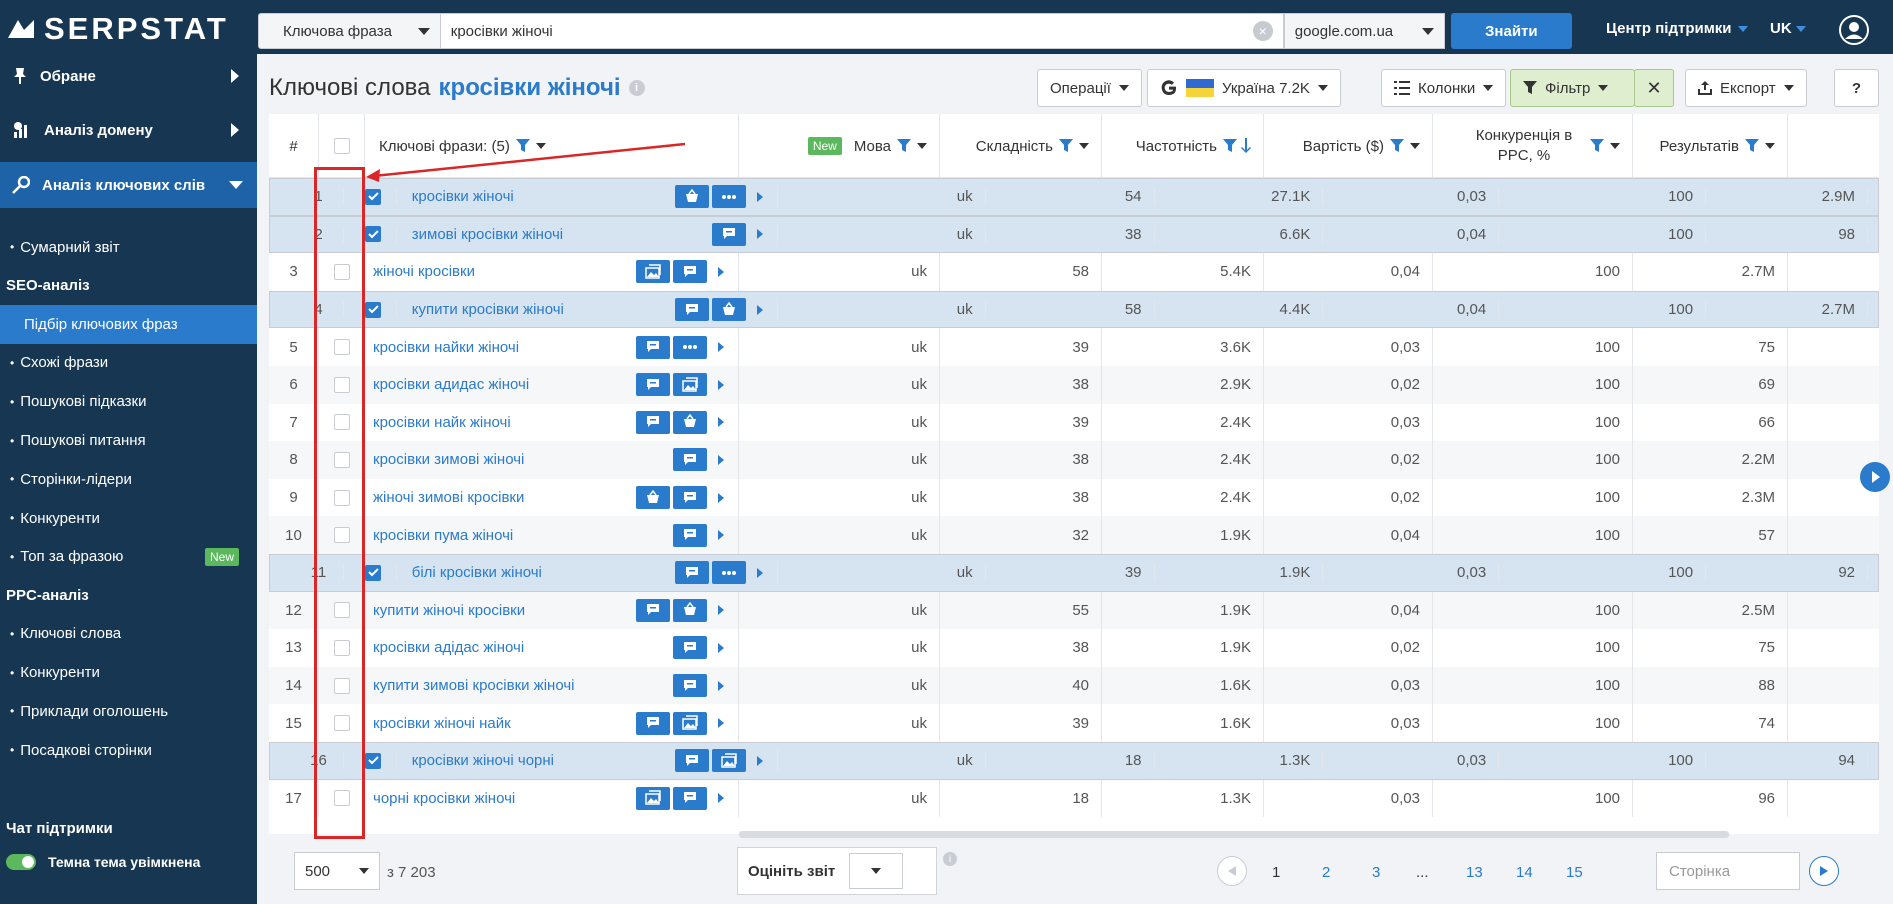  Describe the element at coordinates (1244, 88) in the screenshot. I see `country-select: Україна 7.2K` at that location.